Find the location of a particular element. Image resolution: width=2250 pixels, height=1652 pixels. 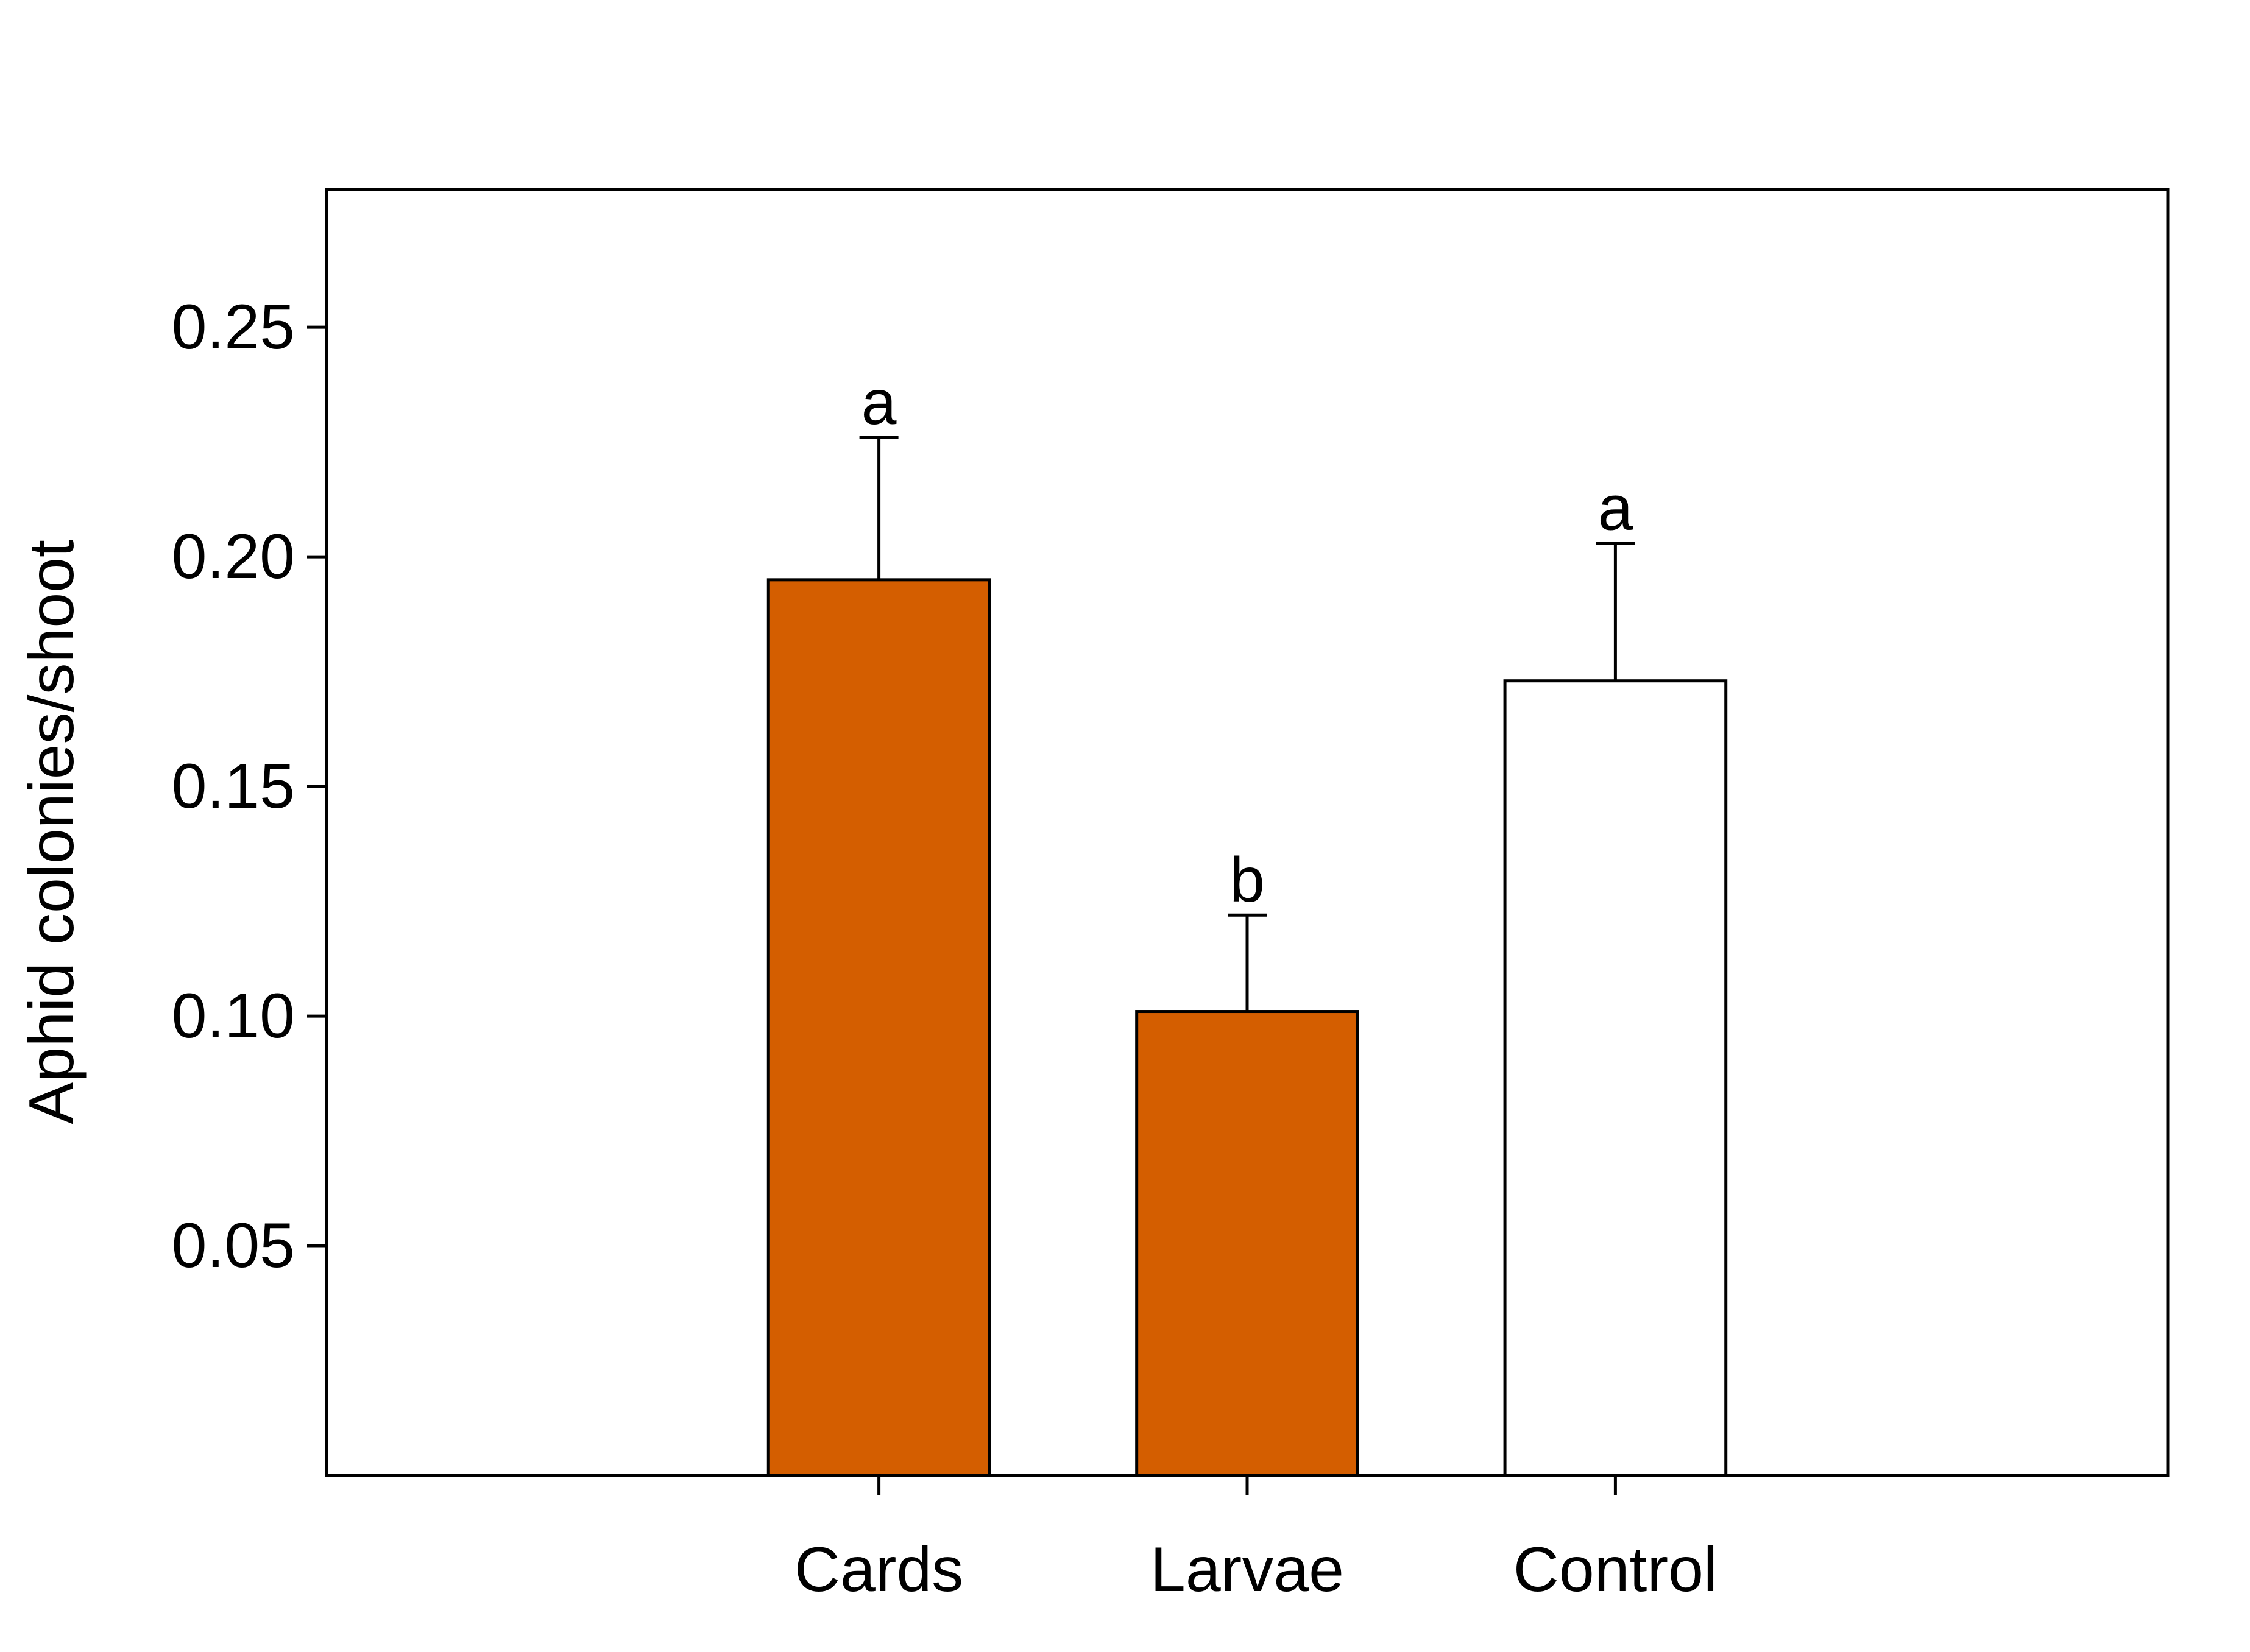

y-axis-ticks: 0.05 0.10 0.15 0.20 0.25 is located at coordinates (249, 786).